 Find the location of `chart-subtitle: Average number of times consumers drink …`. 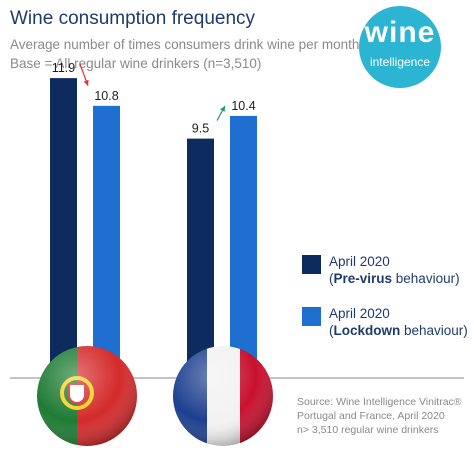

chart-subtitle: Average number of times consumers drink … is located at coordinates (185, 44).